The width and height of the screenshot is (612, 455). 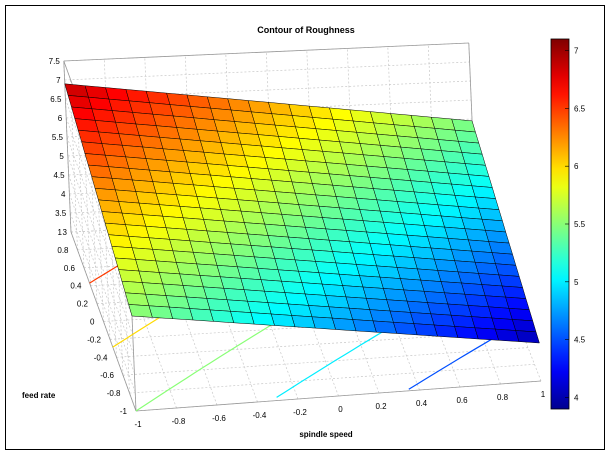 I want to click on x-tick-label: -0.4, so click(x=260, y=415).